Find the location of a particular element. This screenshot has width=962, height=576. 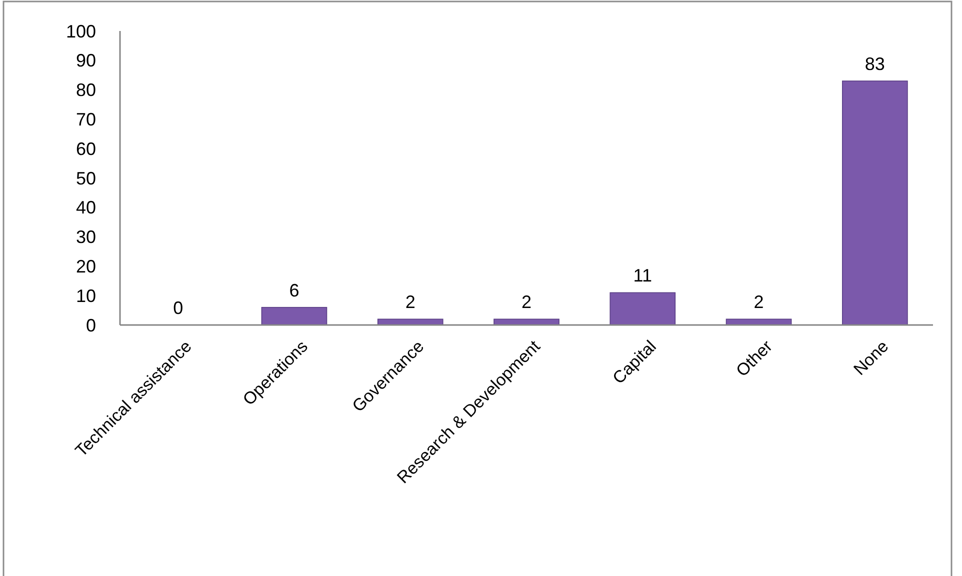

y-tick-label: 40 is located at coordinates (86, 208).